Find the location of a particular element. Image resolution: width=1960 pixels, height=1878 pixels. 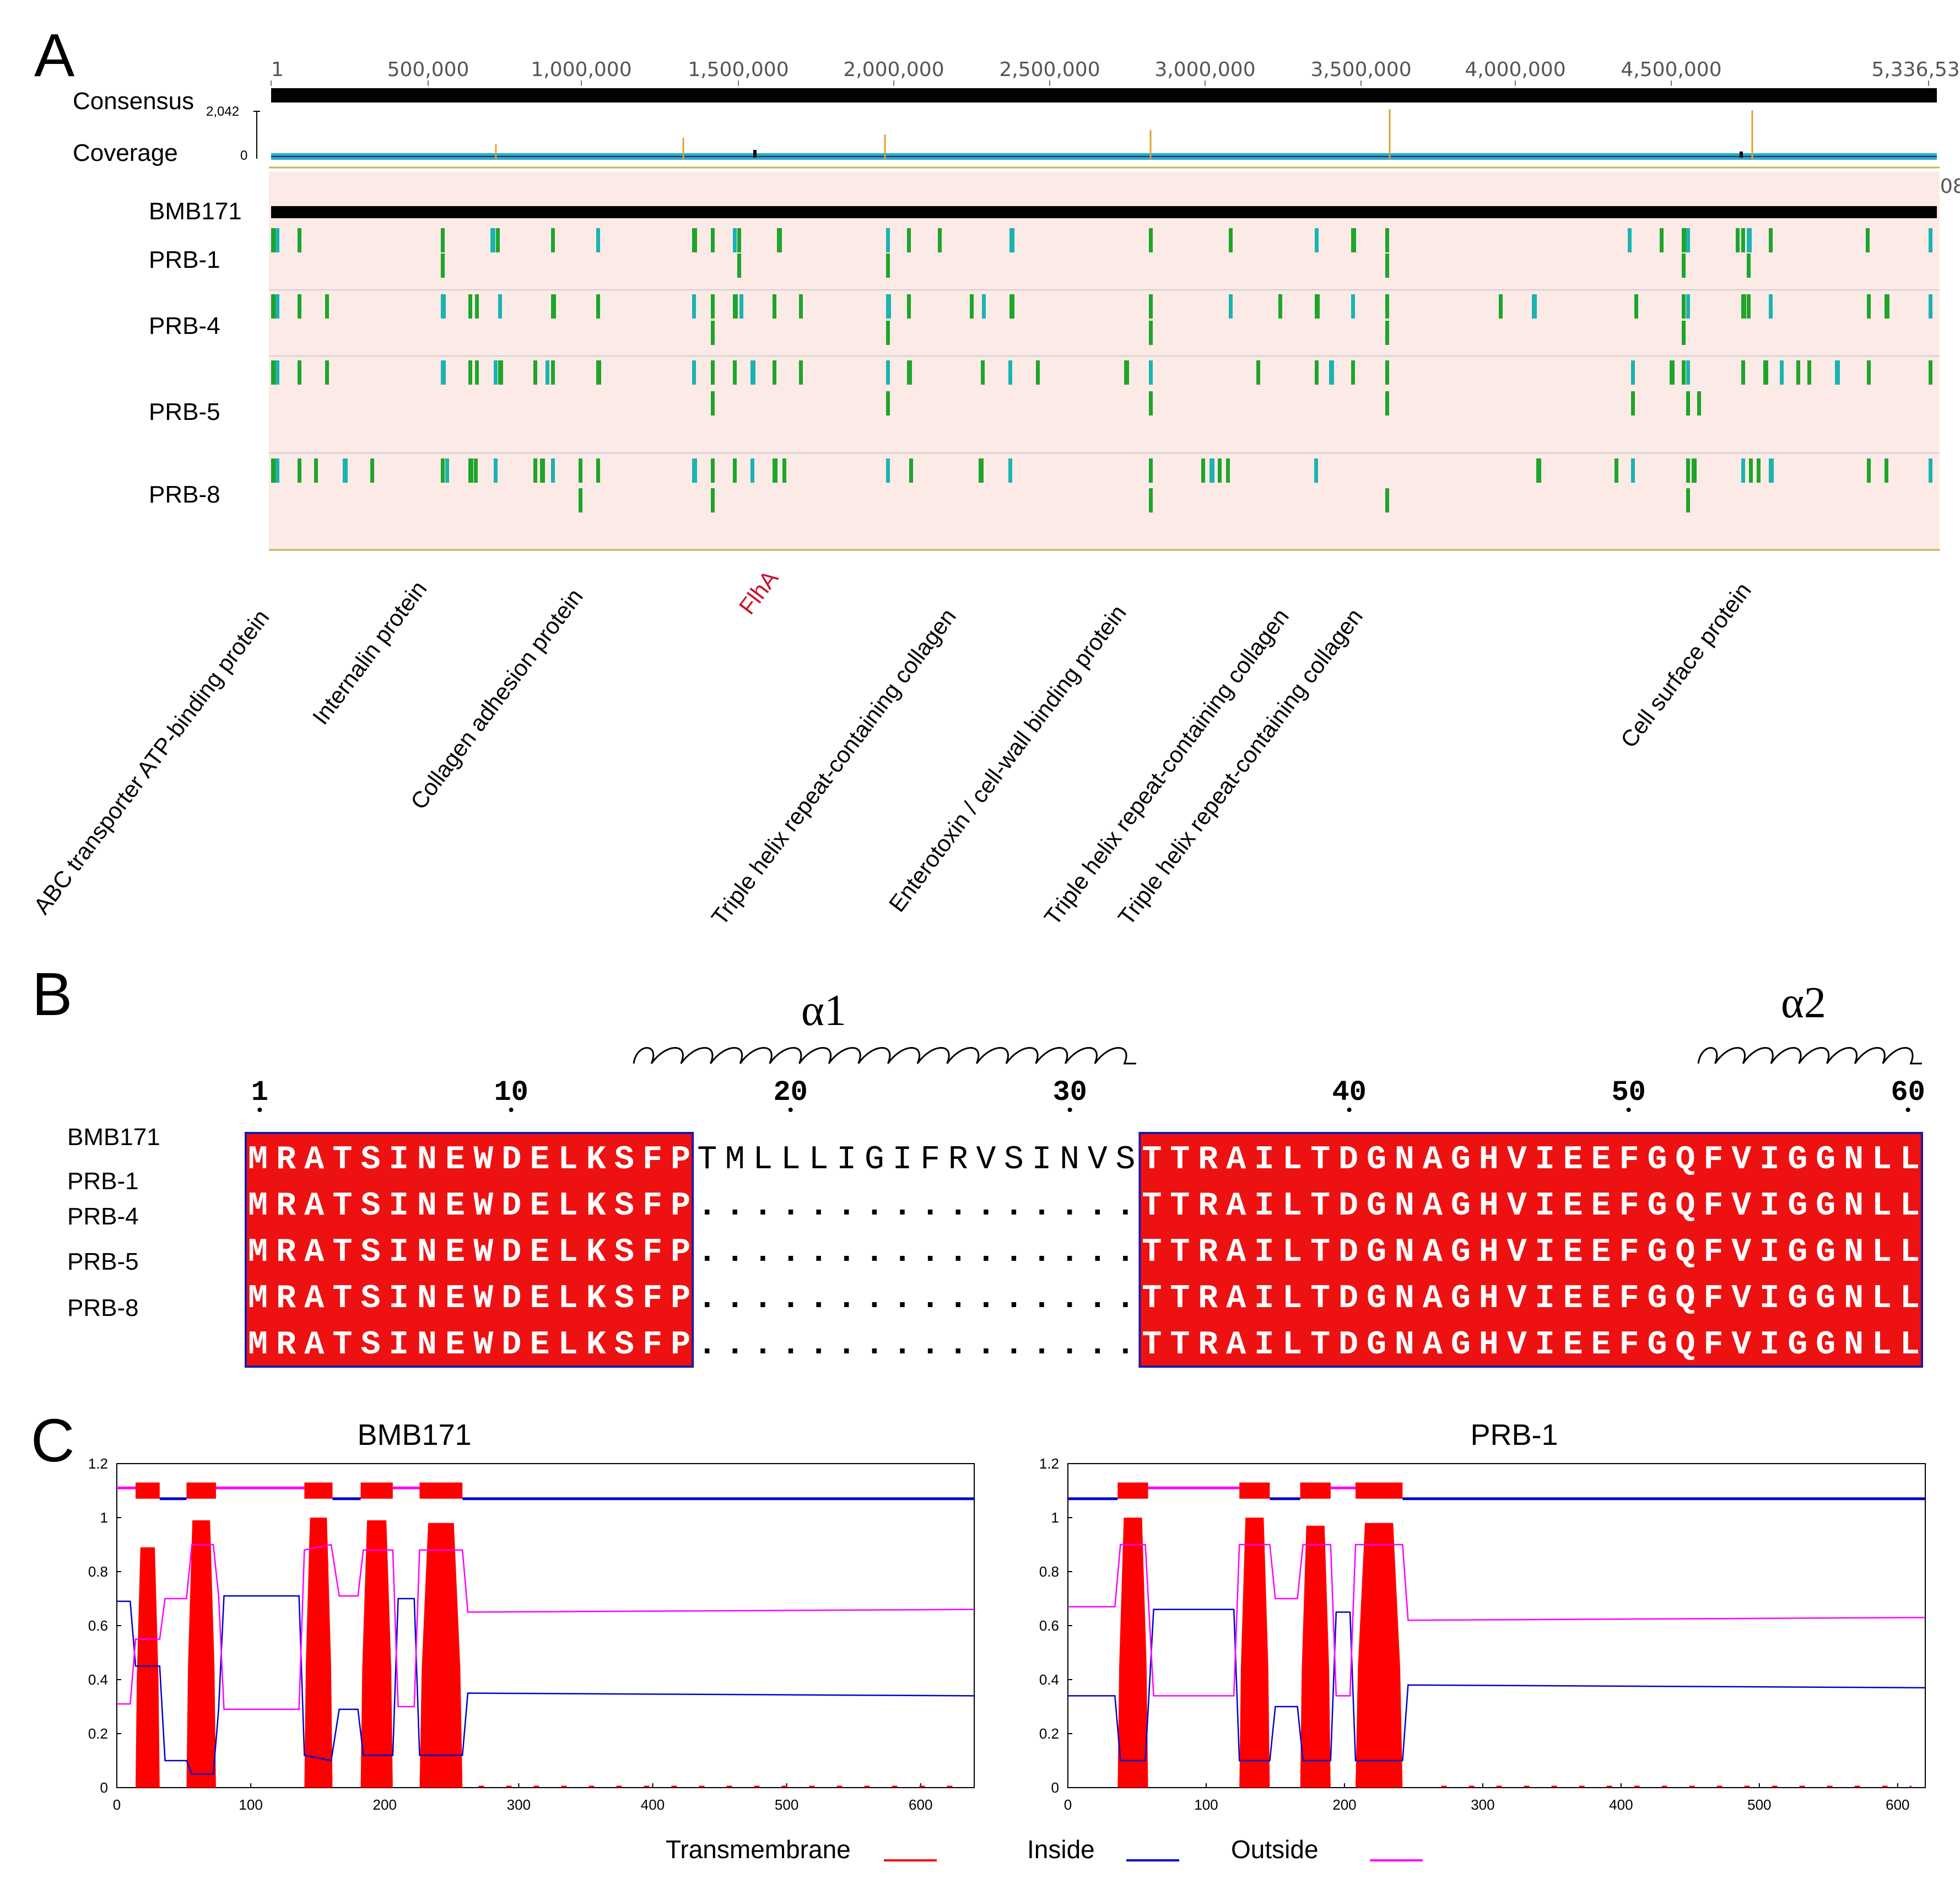

sequence-name: PRB-1 is located at coordinates (103, 1181).